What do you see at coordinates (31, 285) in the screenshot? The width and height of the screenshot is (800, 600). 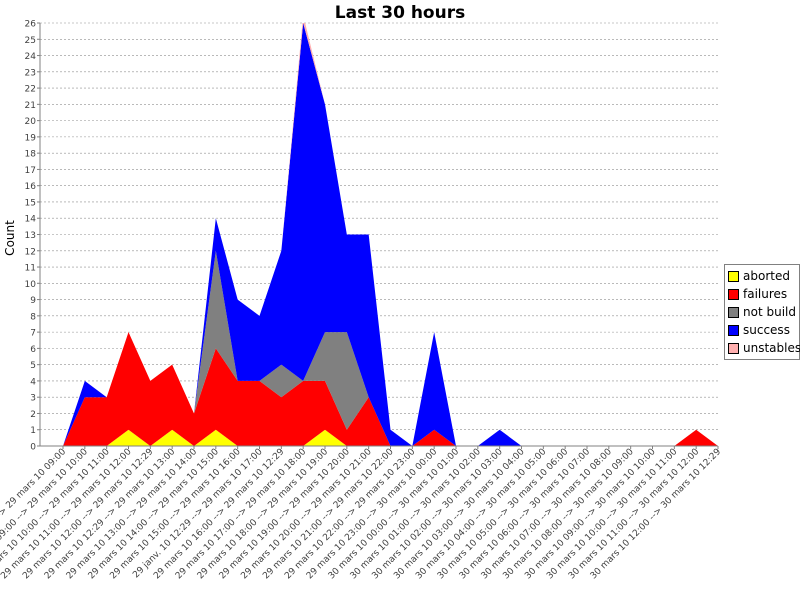 I see `y-tick-label: 10` at bounding box center [31, 285].